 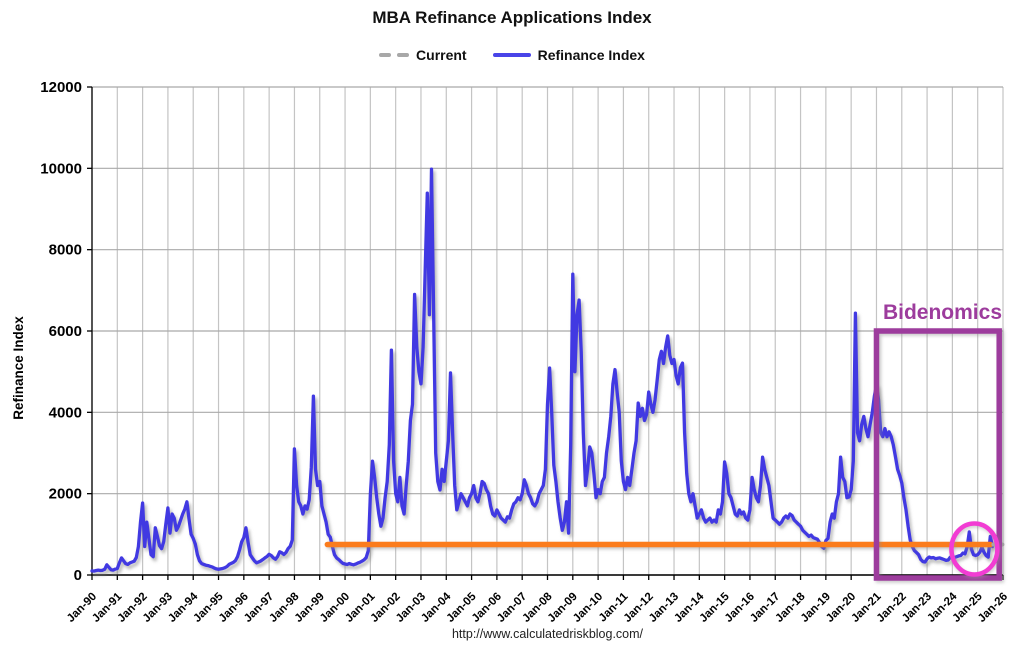 What do you see at coordinates (61, 87) in the screenshot?
I see `y-tick-label: 12000` at bounding box center [61, 87].